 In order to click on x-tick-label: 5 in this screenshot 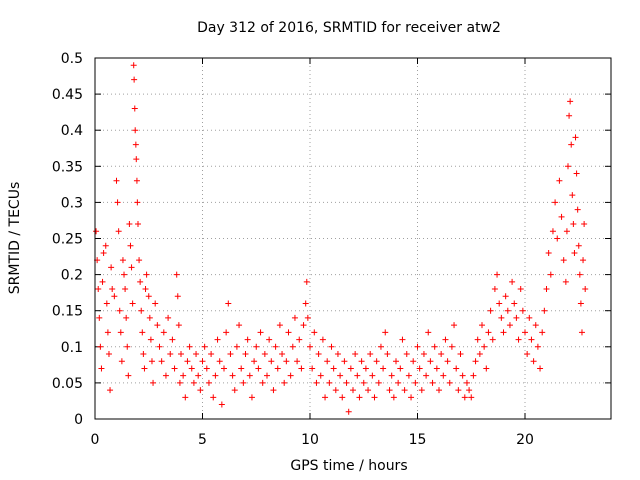, I will do `click(202, 440)`.